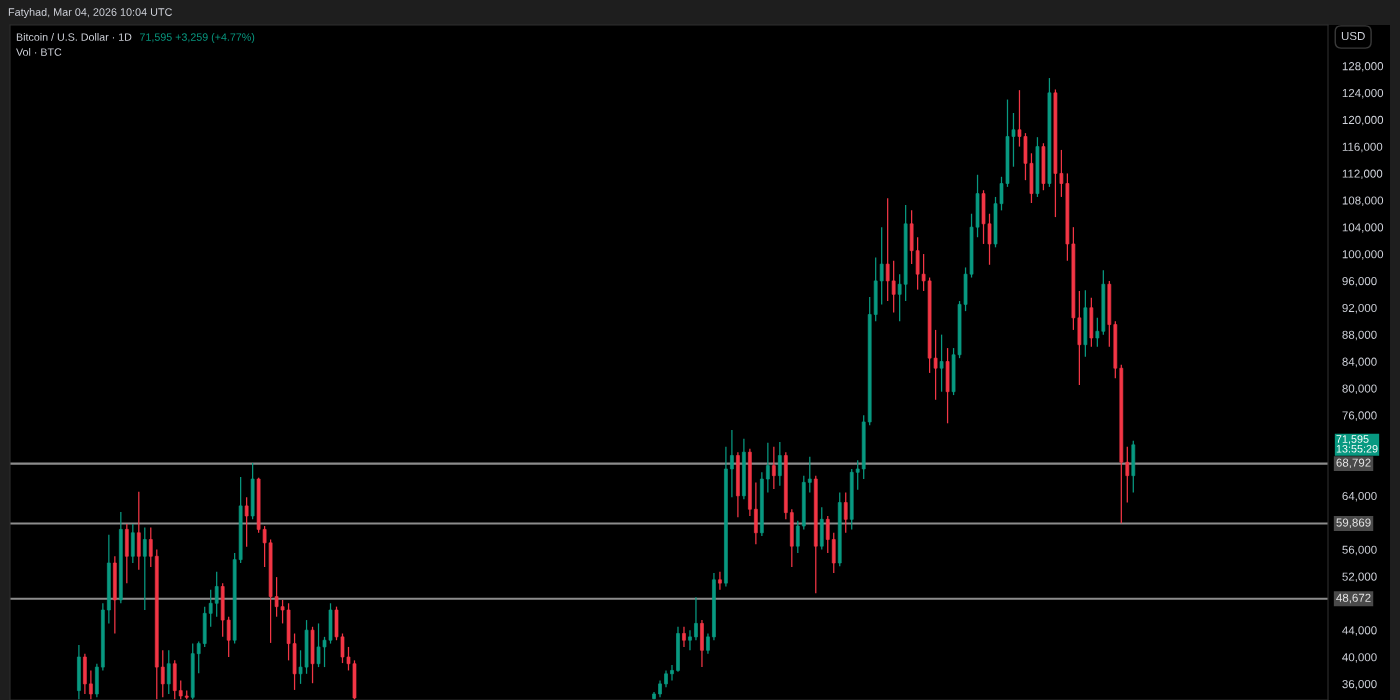  Describe the element at coordinates (74, 37) in the screenshot. I see `text: Bitcoin / U.S. Dollar · 1D` at that location.